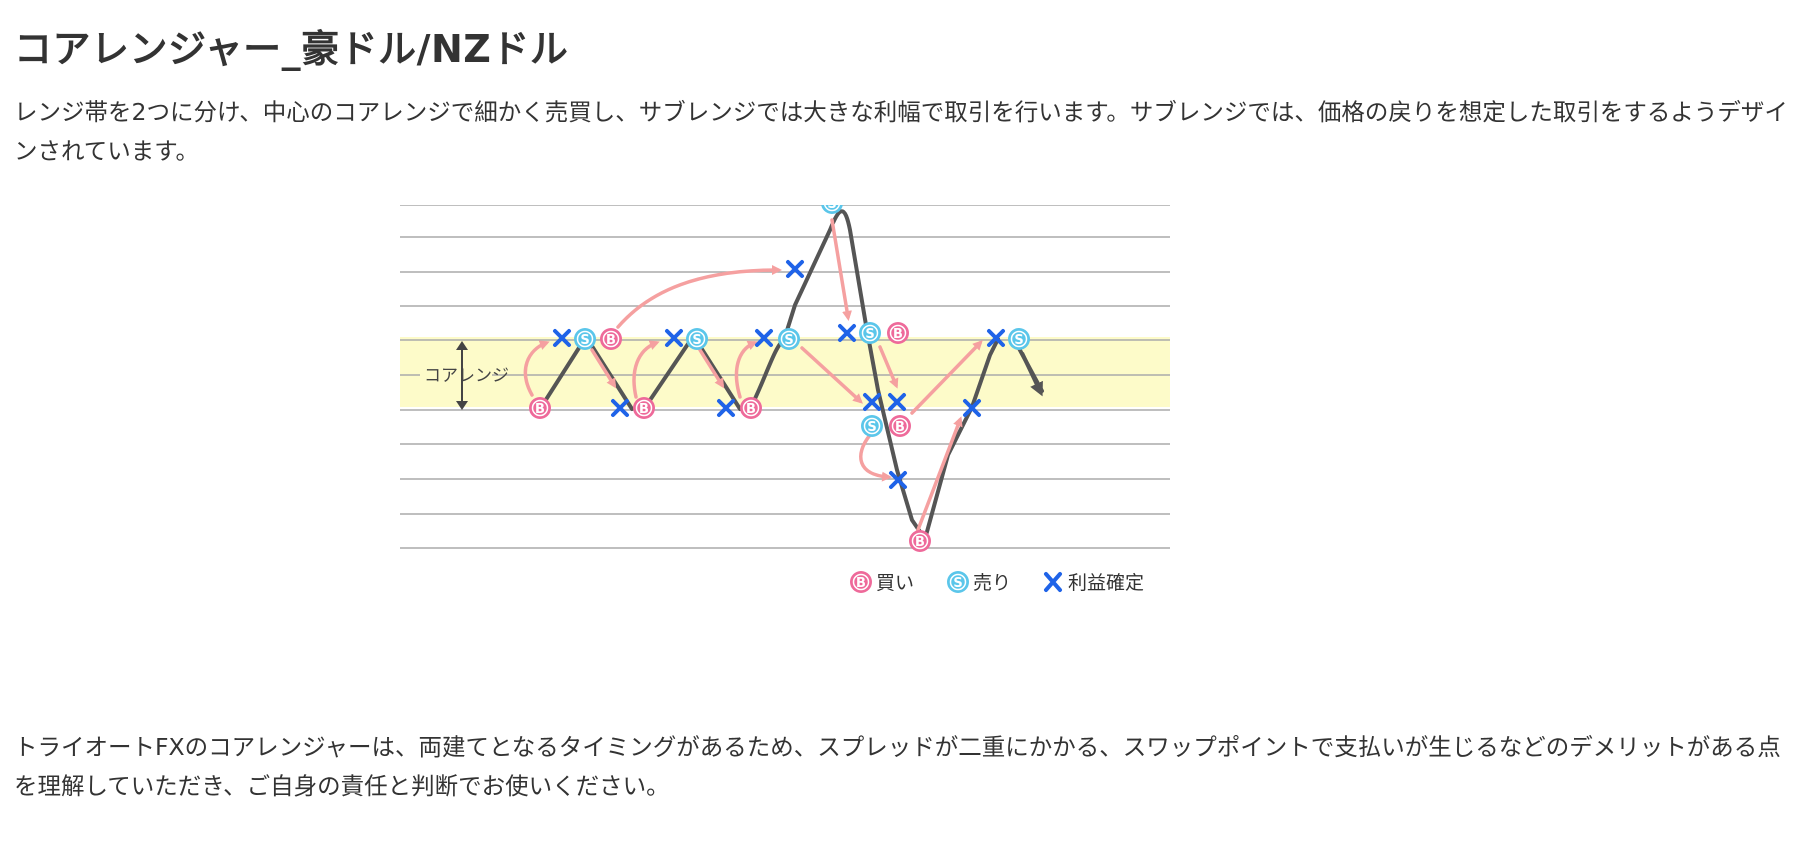 The width and height of the screenshot is (1818, 844). Describe the element at coordinates (1031, 374) in the screenshot. I see `trend-arrow` at that location.